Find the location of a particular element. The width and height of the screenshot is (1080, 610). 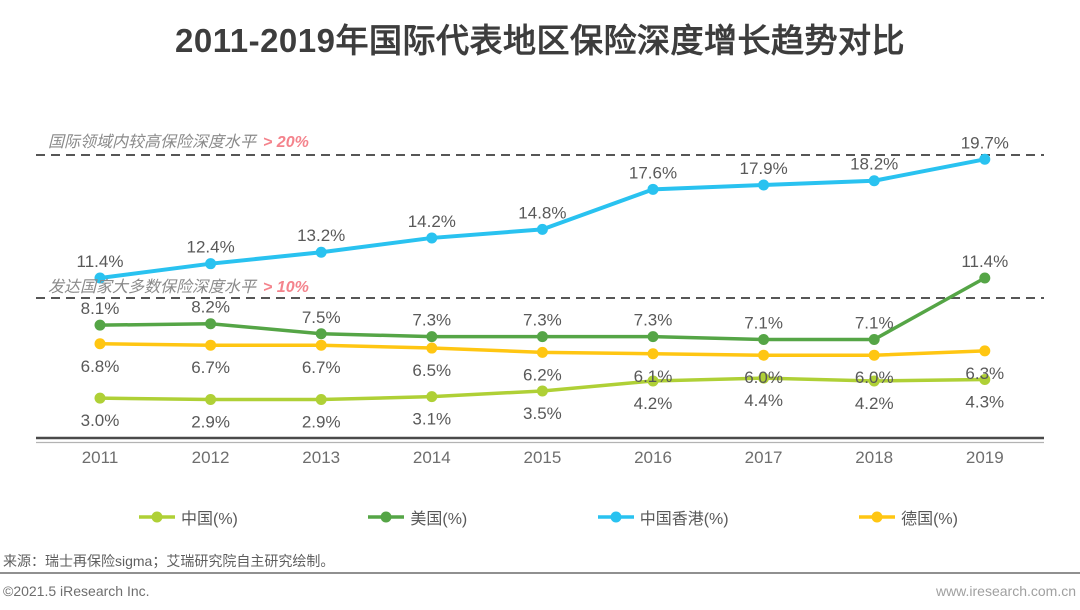

footer-divider is located at coordinates (540, 573).